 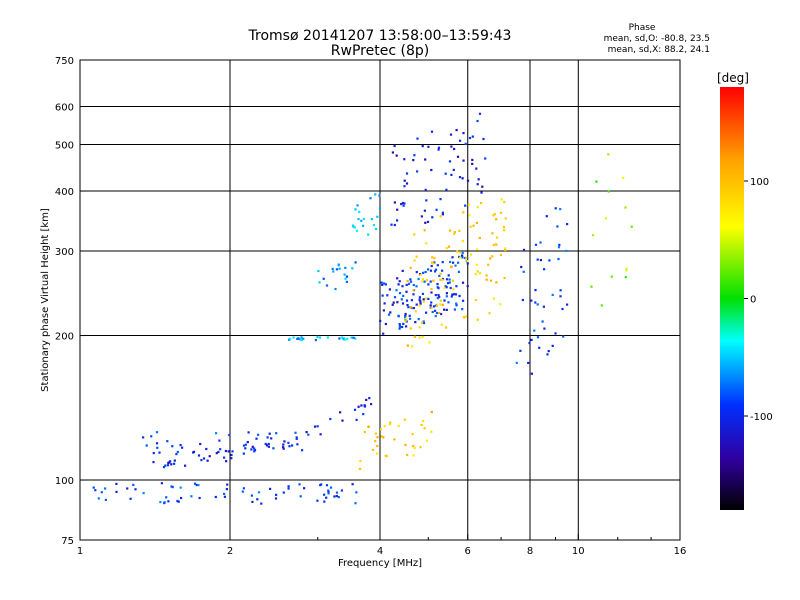 What do you see at coordinates (64, 108) in the screenshot?
I see `y-tick-label: 600` at bounding box center [64, 108].